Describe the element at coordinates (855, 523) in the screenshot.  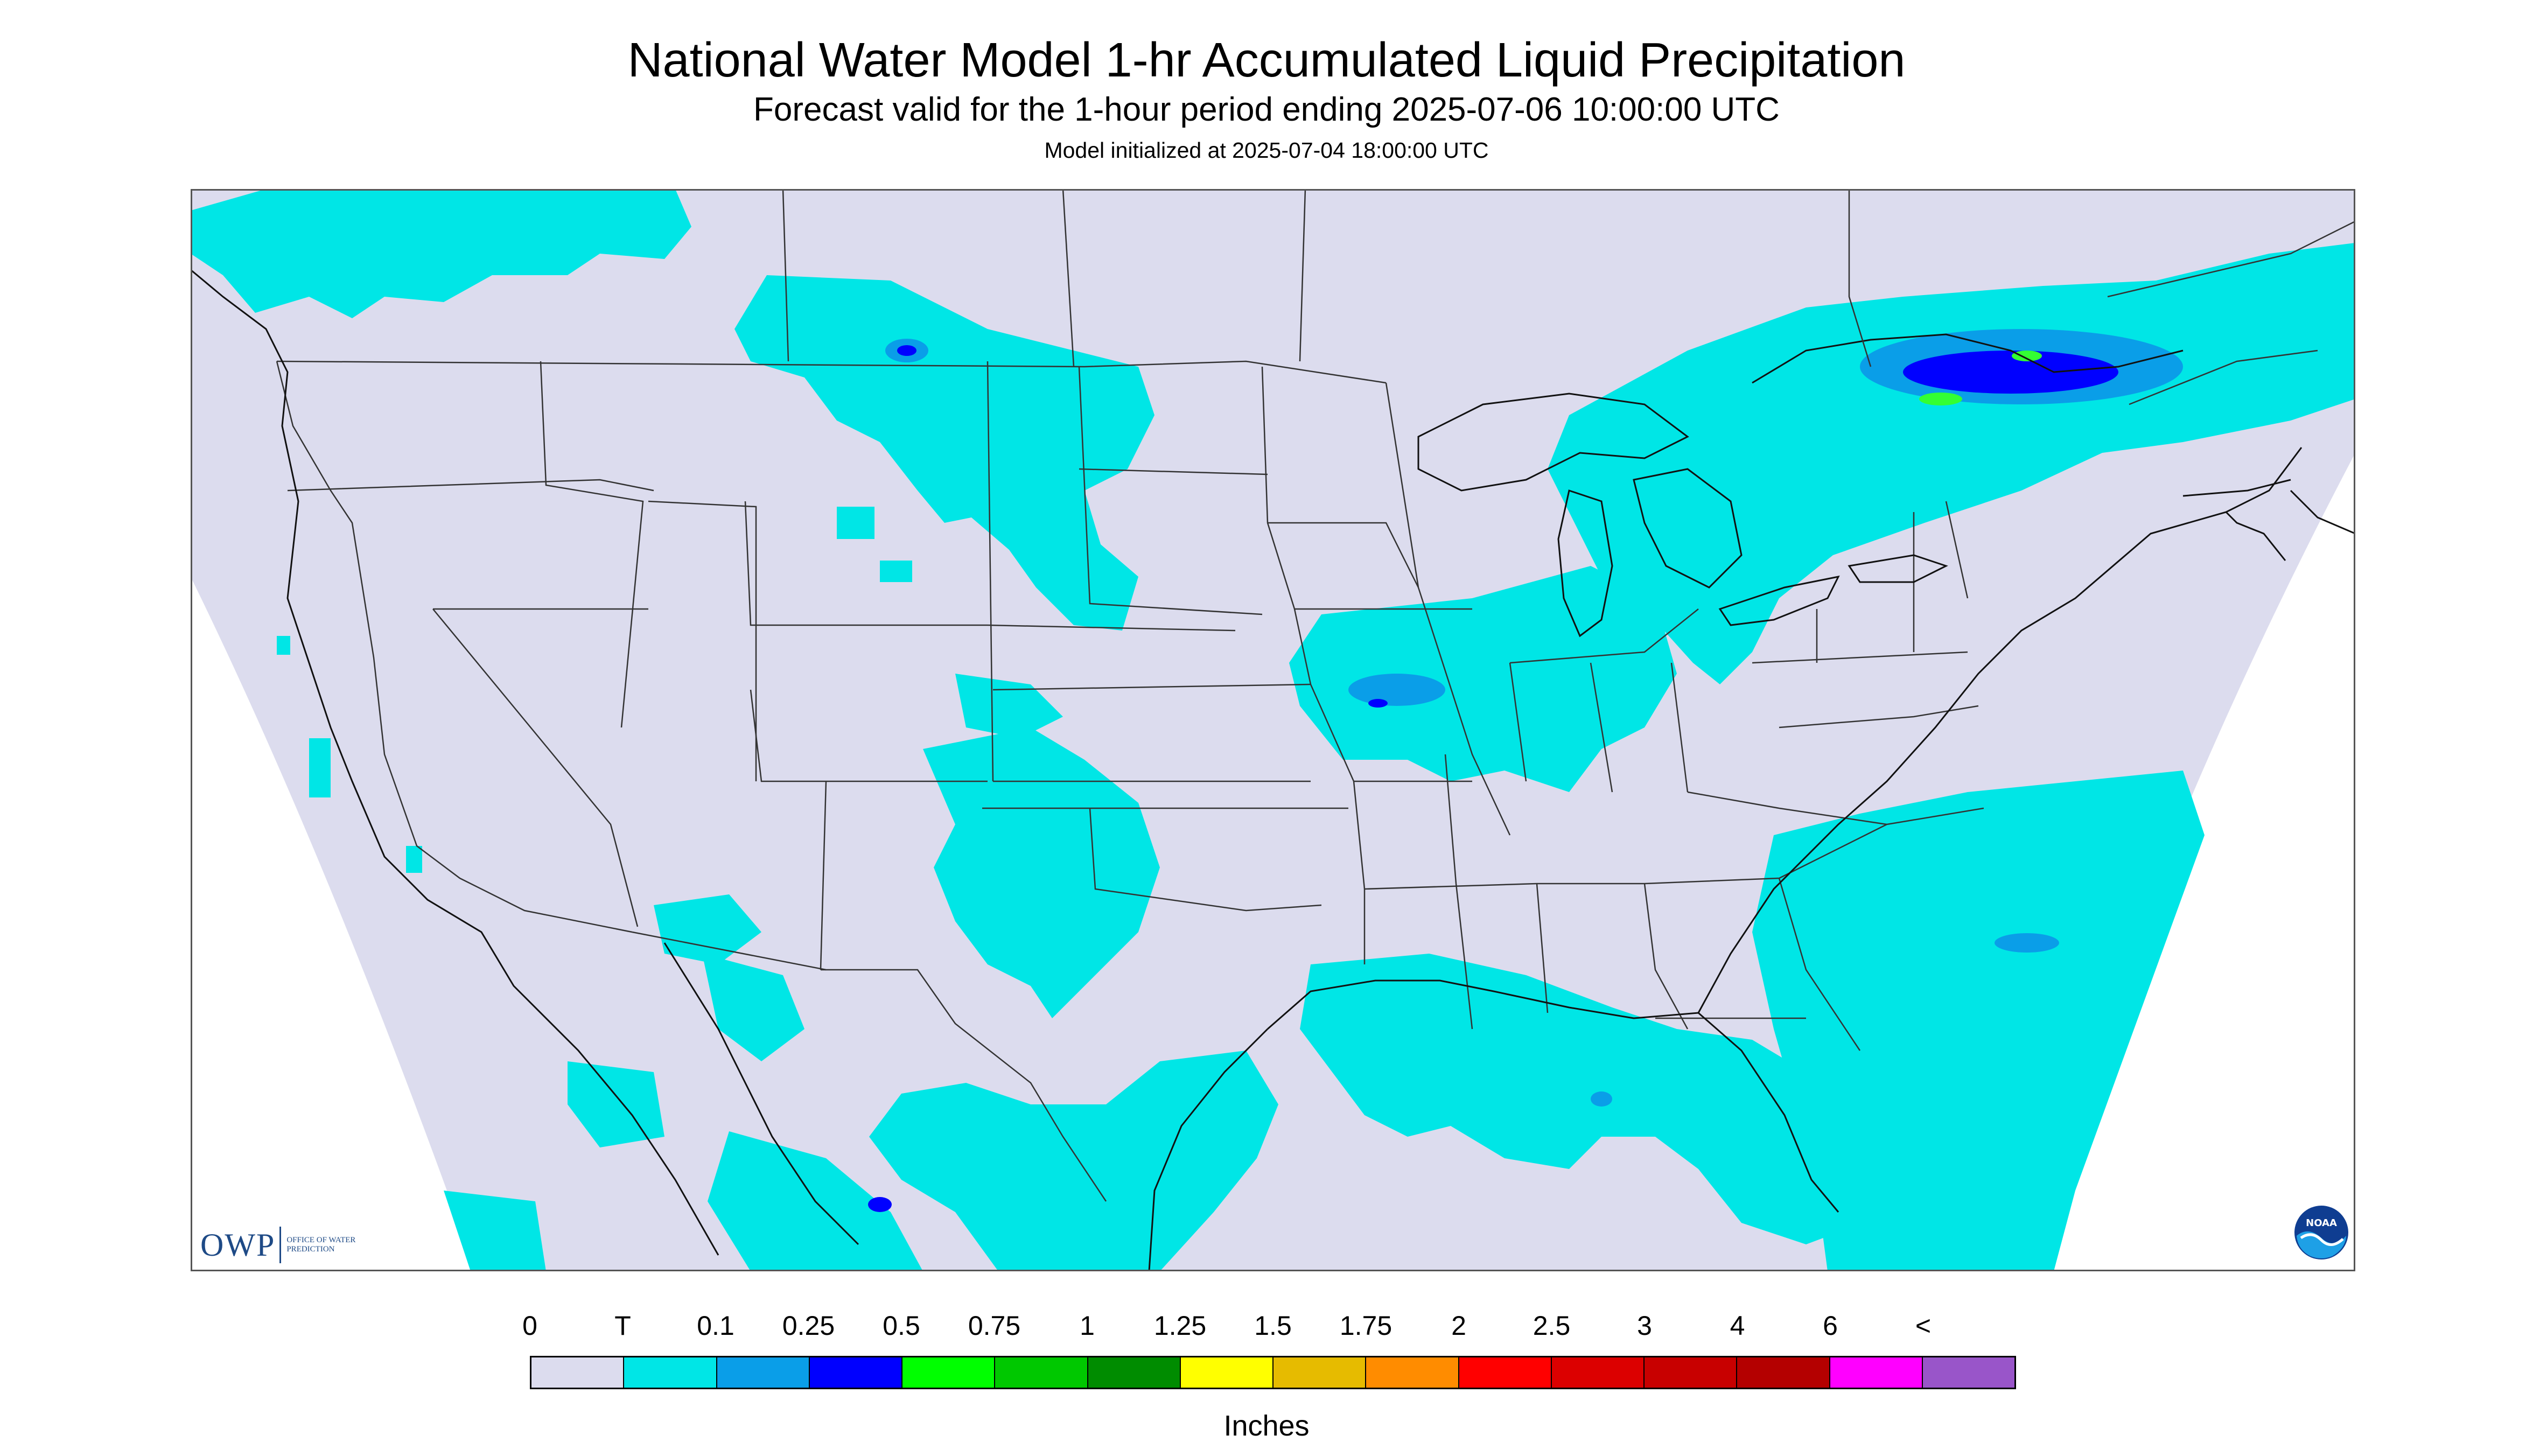
I see `precip-cell-wyoming` at that location.